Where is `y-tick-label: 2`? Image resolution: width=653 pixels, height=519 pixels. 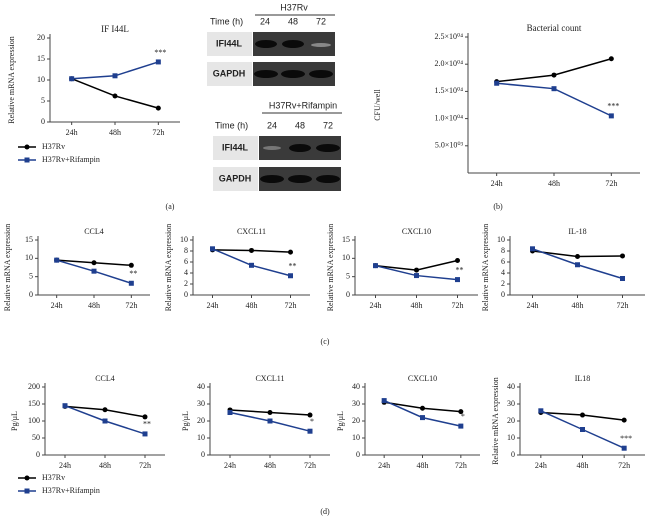
y-tick-label: 2 is located at coordinates (503, 283).